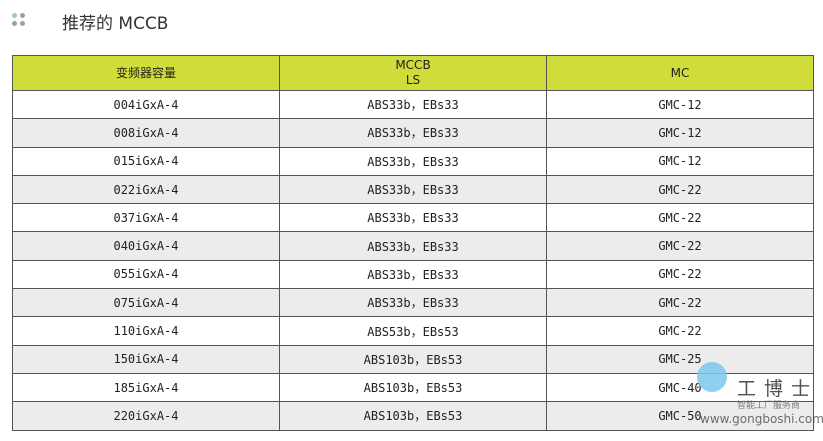 This screenshot has width=823, height=441. What do you see at coordinates (146, 133) in the screenshot?
I see `table-cell: 008iGxA-4` at bounding box center [146, 133].